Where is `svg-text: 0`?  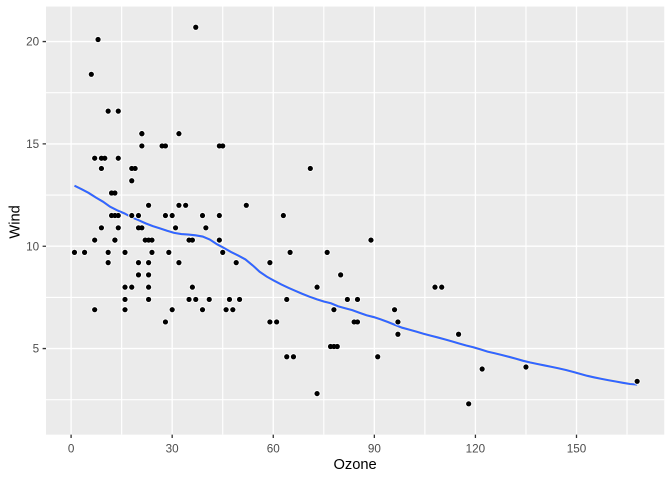
svg-text: 0 is located at coordinates (71, 449).